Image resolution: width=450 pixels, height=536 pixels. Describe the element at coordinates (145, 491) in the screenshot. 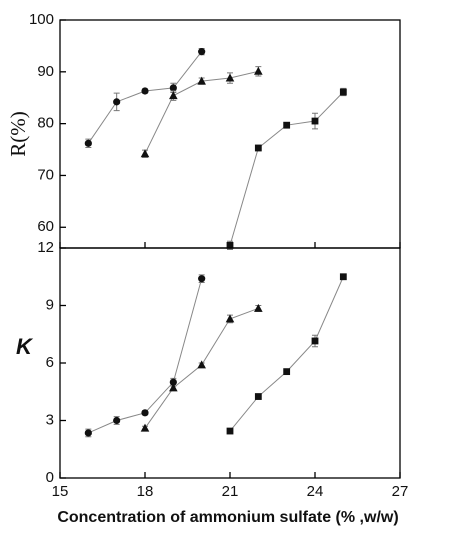

I see `x-tick-label: 18` at that location.